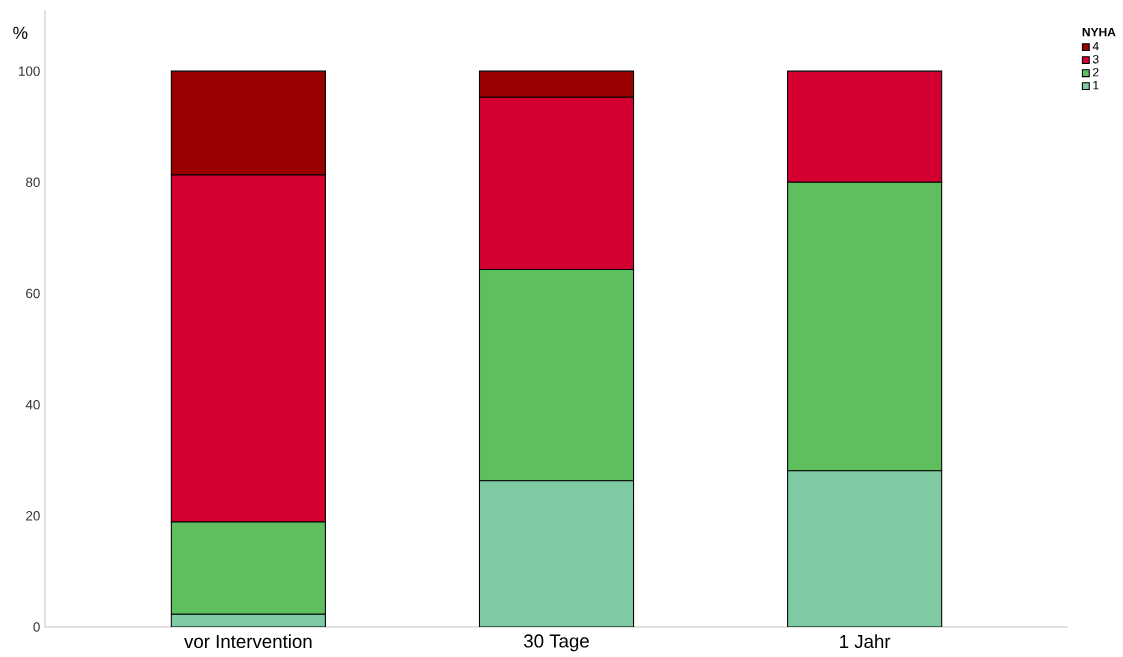 This screenshot has height=657, width=1123. Describe the element at coordinates (1096, 85) in the screenshot. I see `legend-label: 1` at that location.